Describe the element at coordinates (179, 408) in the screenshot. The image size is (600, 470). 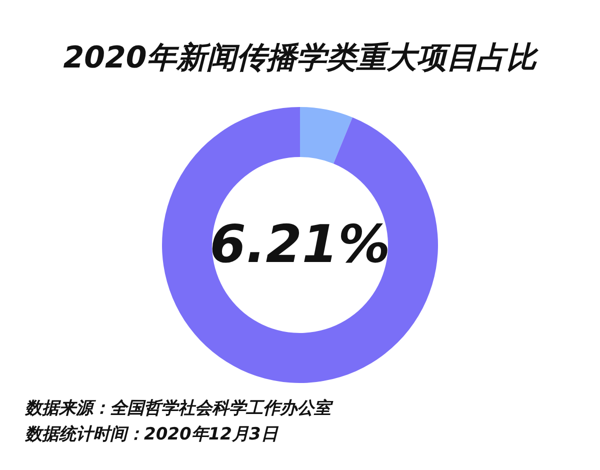
I see `source-note: 数据来源：全国哲学社会科学工作办公室` at that location.